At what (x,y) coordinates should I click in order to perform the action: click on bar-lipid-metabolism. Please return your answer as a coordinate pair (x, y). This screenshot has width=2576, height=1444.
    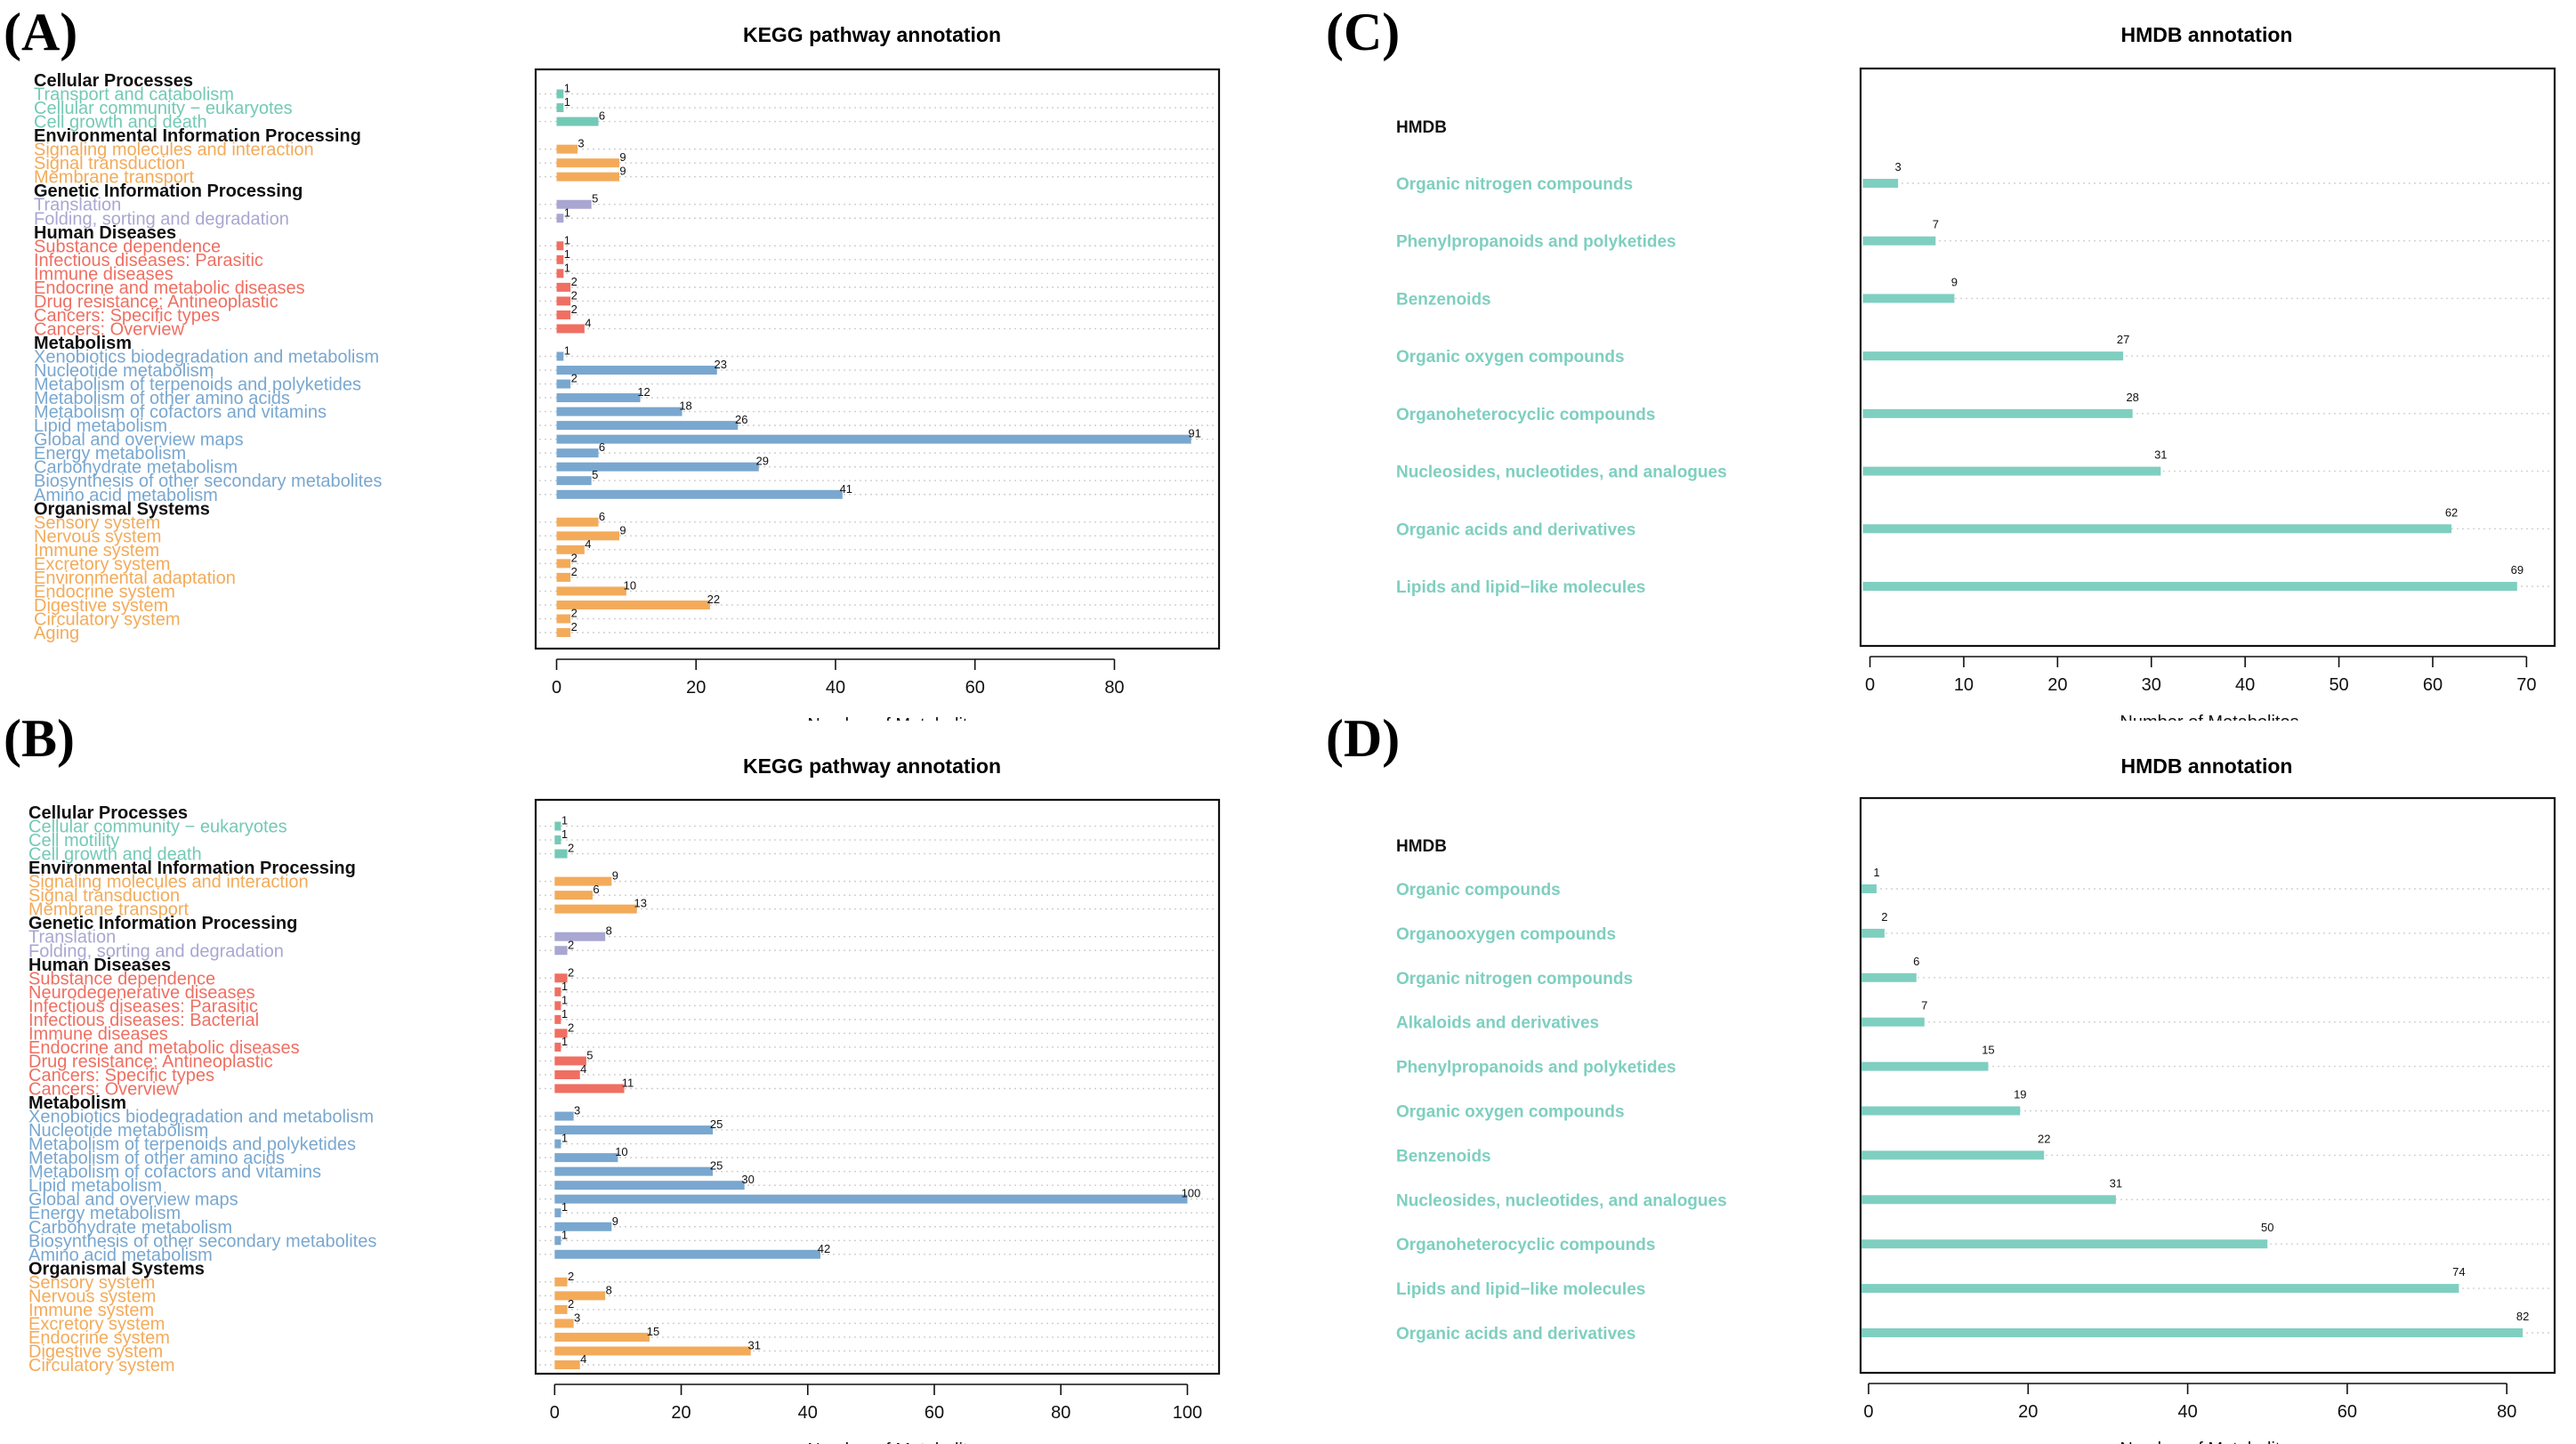
    Looking at the image, I should click on (647, 426).